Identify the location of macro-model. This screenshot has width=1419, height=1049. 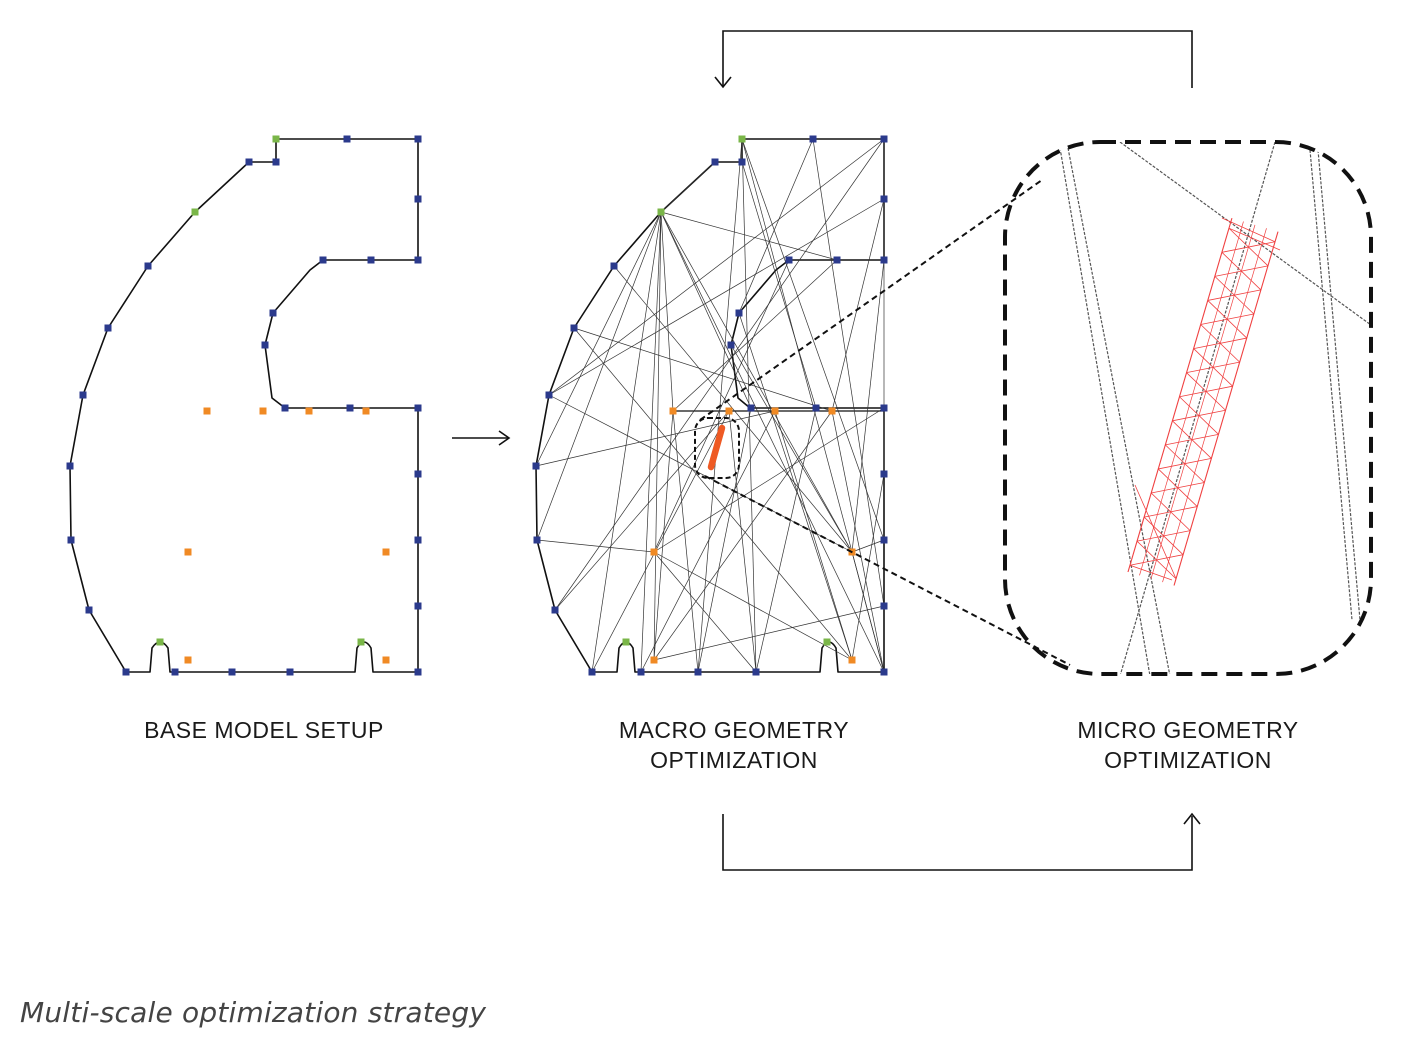
(710, 405).